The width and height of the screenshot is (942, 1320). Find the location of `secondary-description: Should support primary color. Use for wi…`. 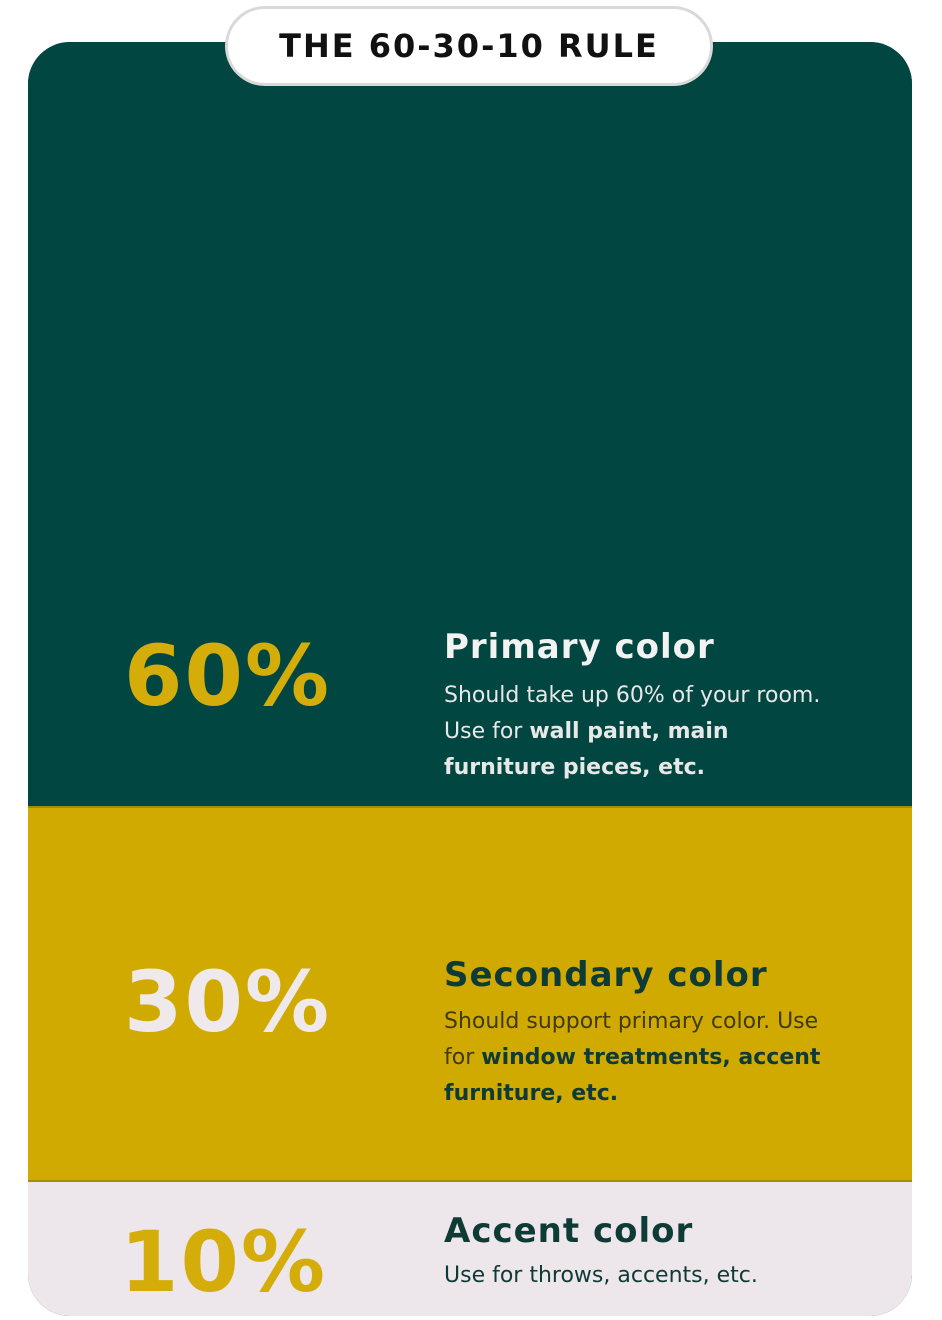

secondary-description: Should support primary color. Use for wi… is located at coordinates (644, 1058).